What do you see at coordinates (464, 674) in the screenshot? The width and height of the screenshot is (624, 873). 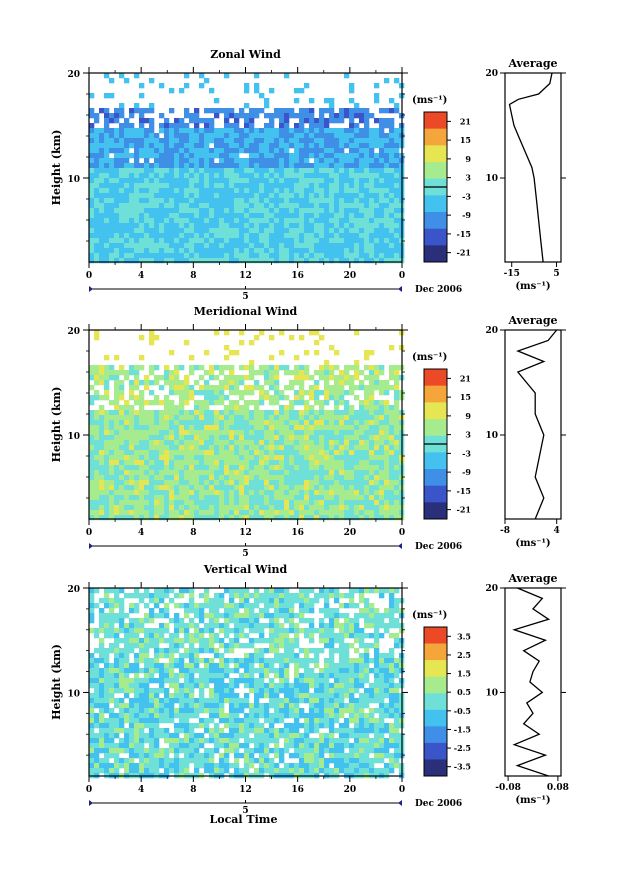 I see `colorbar-label: 1.5` at bounding box center [464, 674].